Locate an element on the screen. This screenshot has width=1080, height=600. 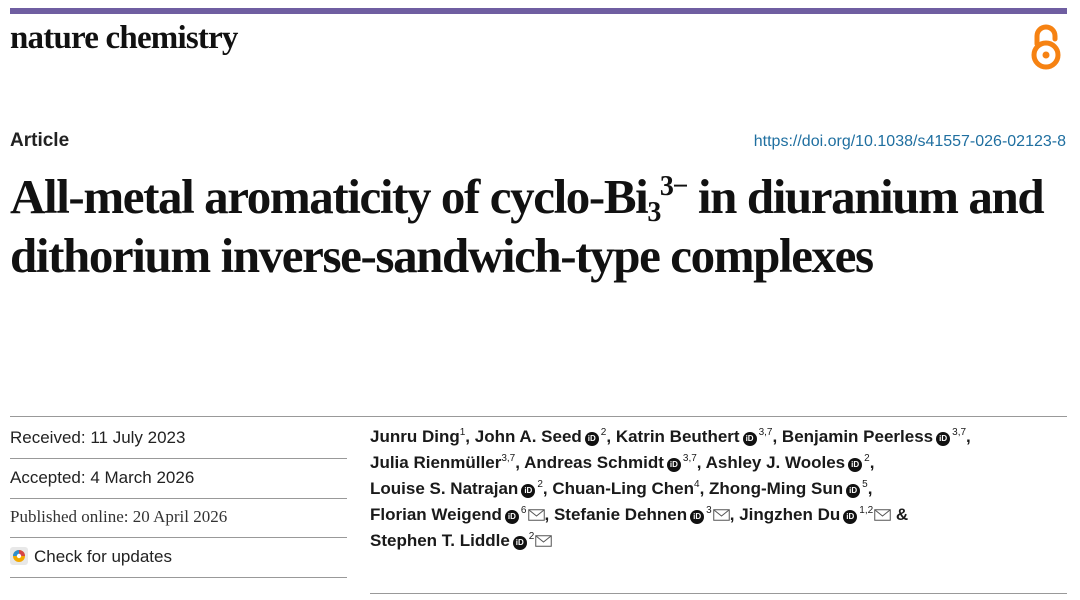
header-divider is located at coordinates (538, 416).